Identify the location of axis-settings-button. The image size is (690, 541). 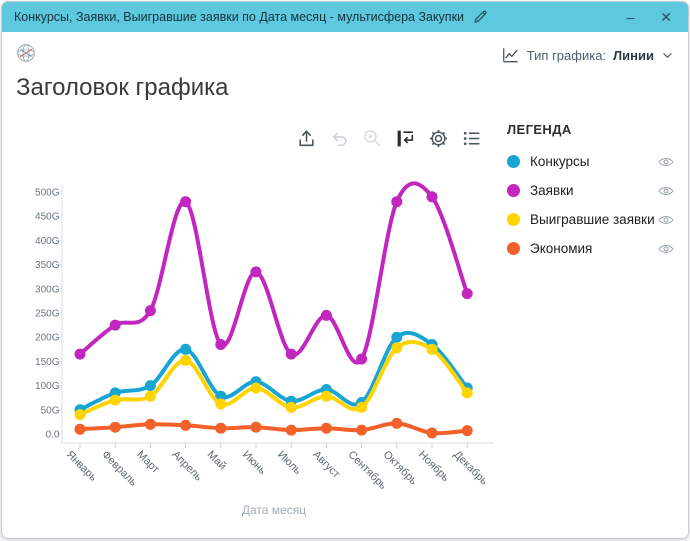
(405, 138).